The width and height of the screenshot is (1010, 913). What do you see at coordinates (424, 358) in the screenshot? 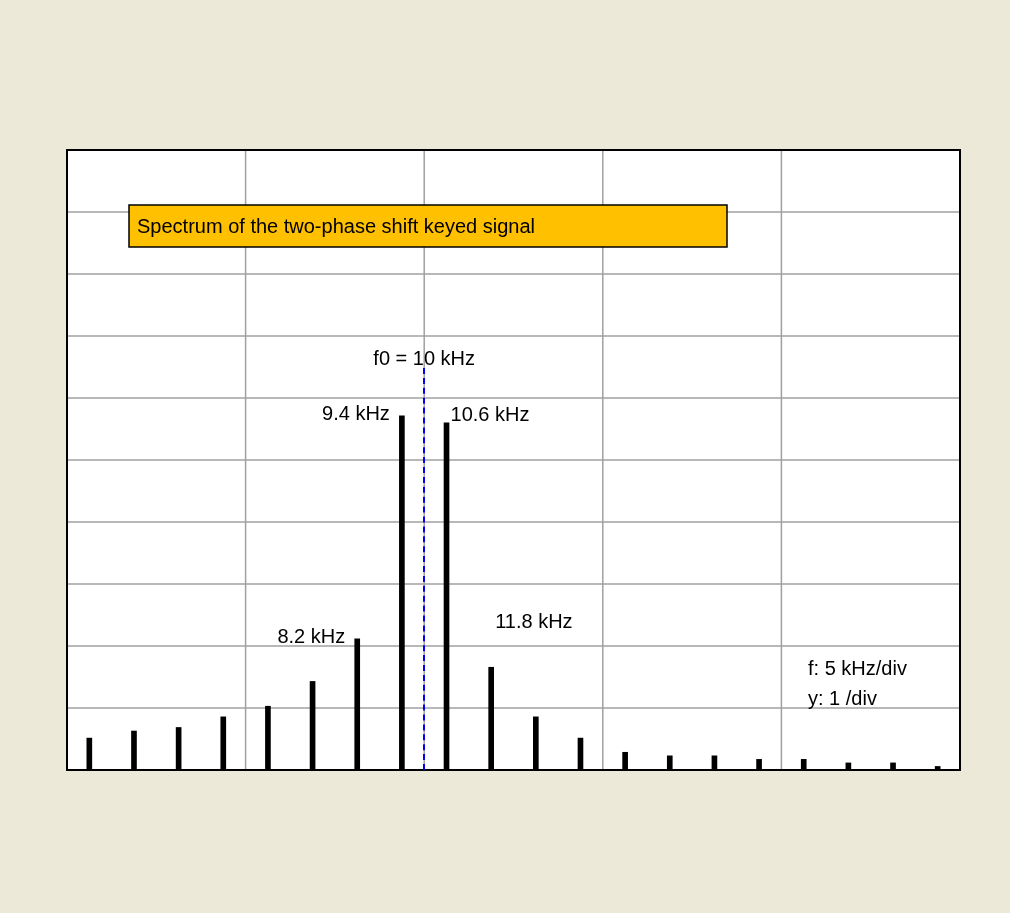
I see `text: f0 = 10 kHz` at bounding box center [424, 358].